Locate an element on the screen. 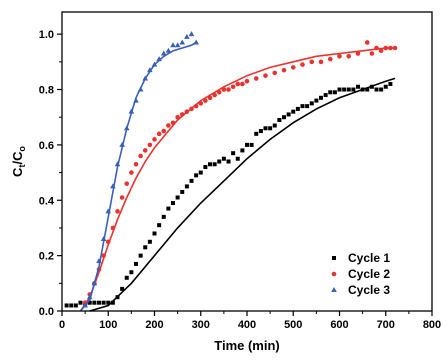 The image size is (447, 360). legend: Cycle 1 Cycle 2 Cycle 3 is located at coordinates (360, 274).